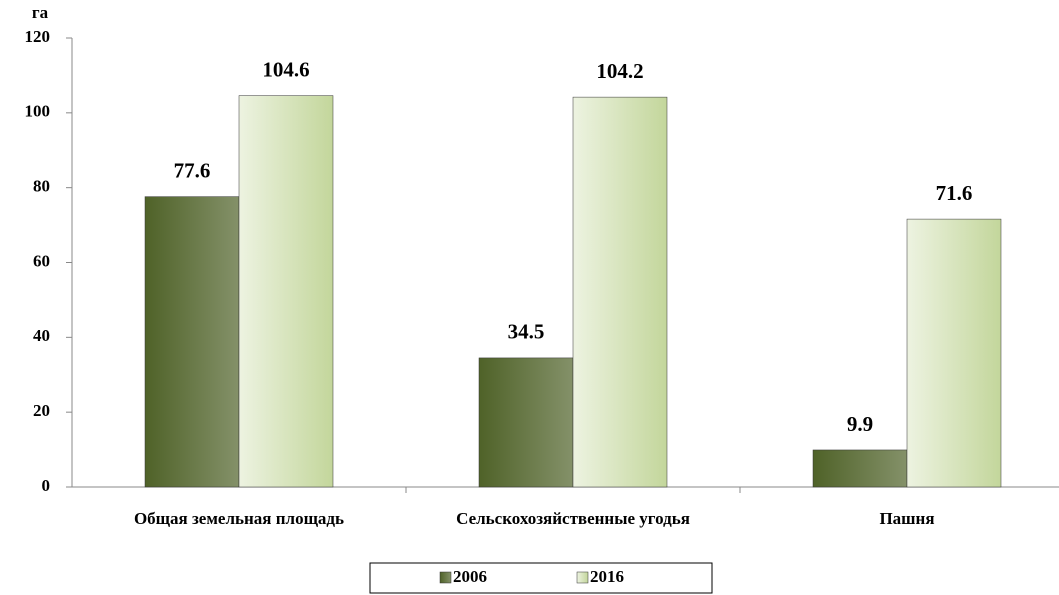 The width and height of the screenshot is (1059, 595). What do you see at coordinates (239, 518) in the screenshot?
I see `x-tick-label: Общая земельная площадь` at bounding box center [239, 518].